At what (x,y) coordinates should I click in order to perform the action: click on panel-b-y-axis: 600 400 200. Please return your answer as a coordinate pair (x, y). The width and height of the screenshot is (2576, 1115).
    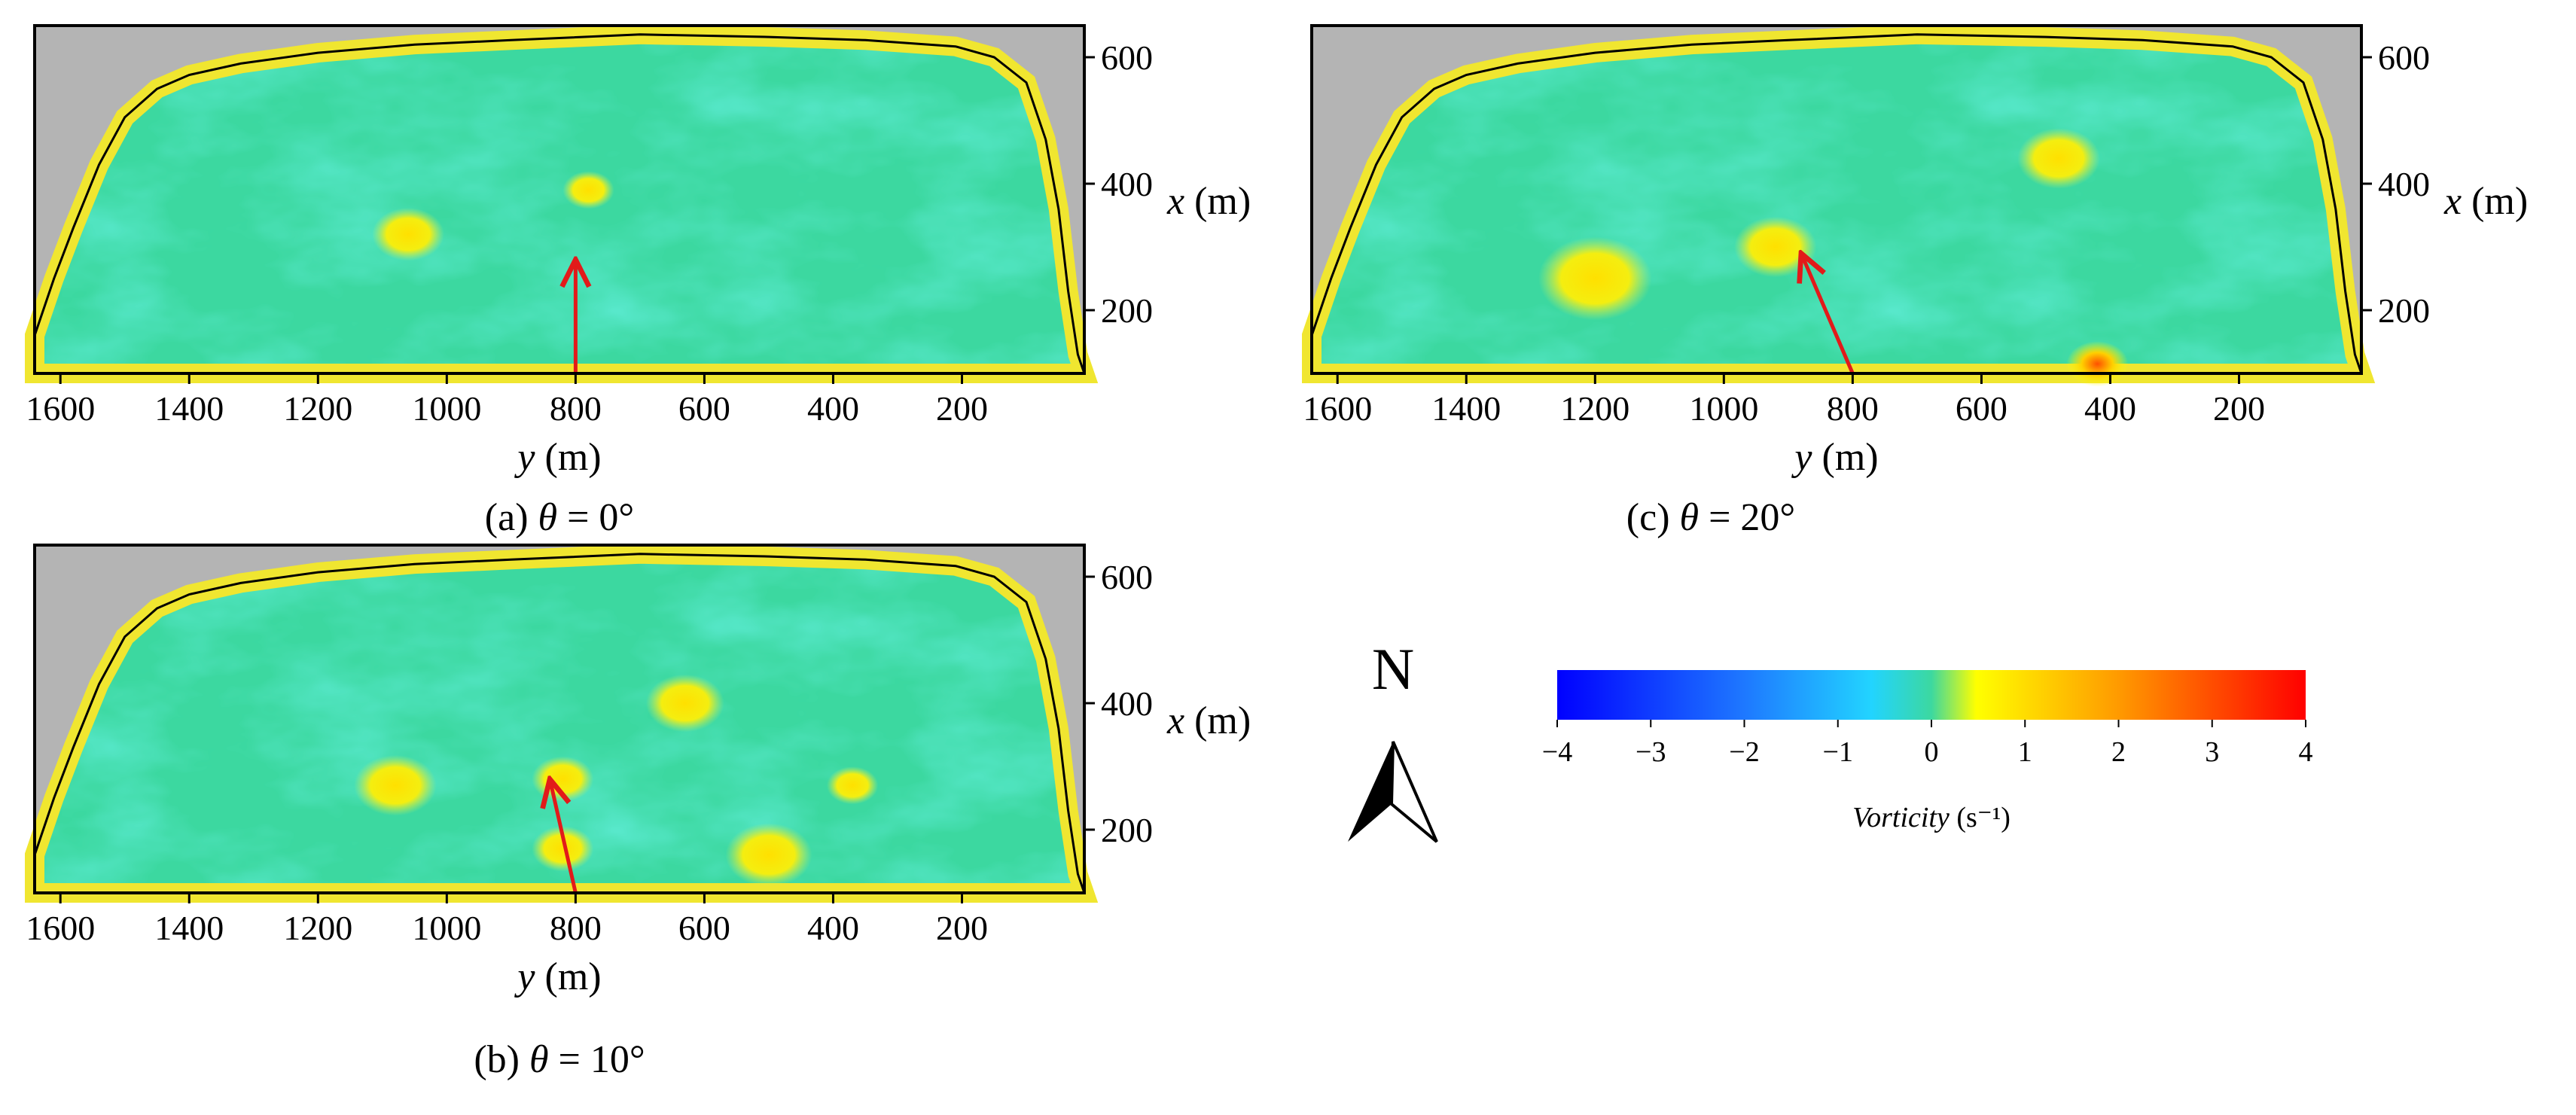
    Looking at the image, I should click on (1118, 703).